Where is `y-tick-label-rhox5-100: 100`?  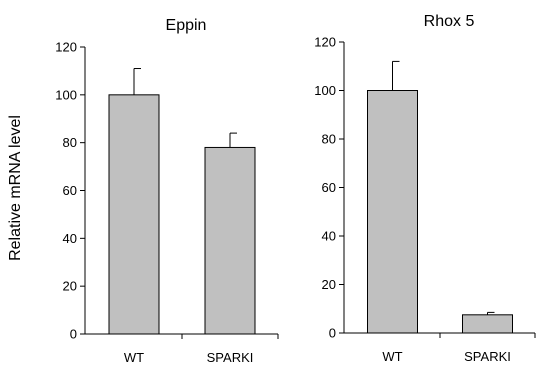
y-tick-label-rhox5-100: 100 is located at coordinates (325, 90).